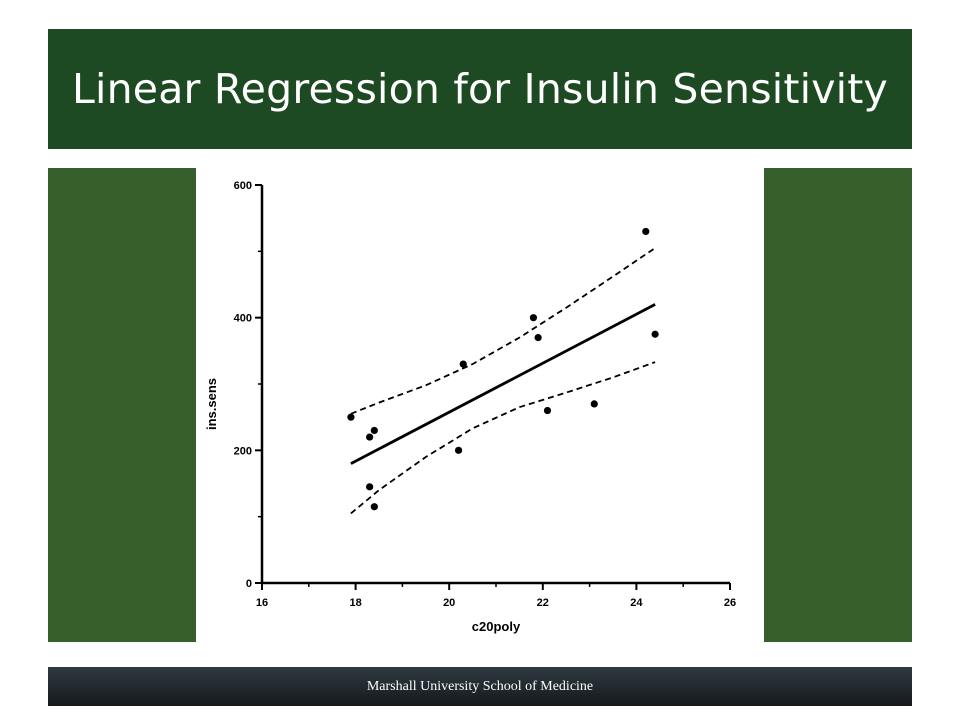  I want to click on y-axis-label: ins.sens, so click(211, 404).